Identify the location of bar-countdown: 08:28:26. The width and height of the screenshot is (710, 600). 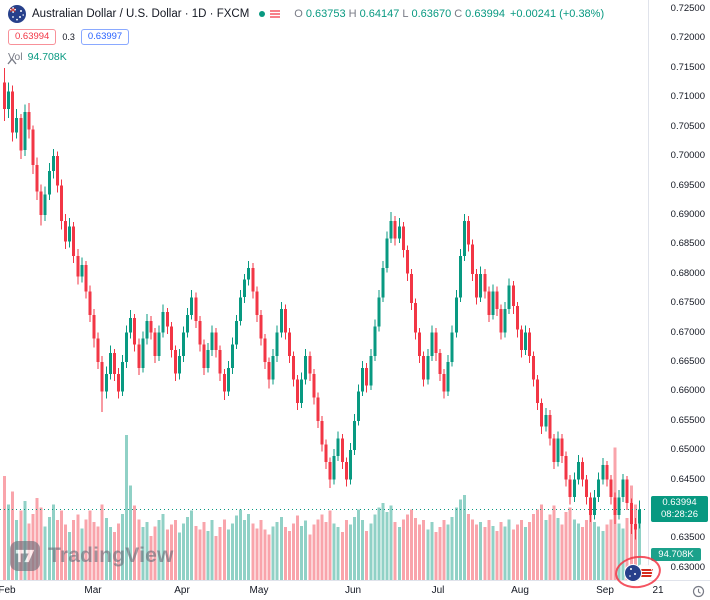
(679, 514).